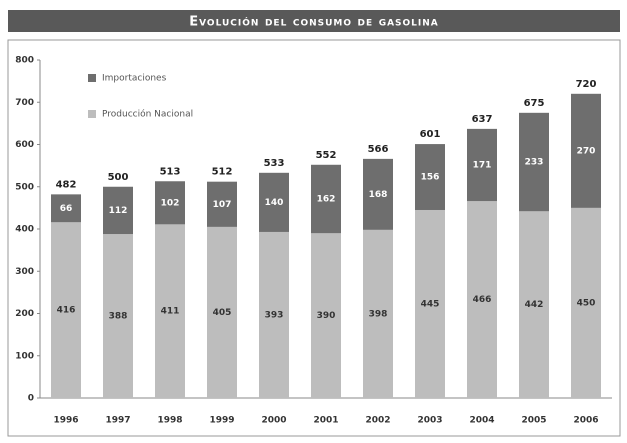 Image resolution: width=627 pixels, height=443 pixels. I want to click on total-label: 720, so click(586, 84).